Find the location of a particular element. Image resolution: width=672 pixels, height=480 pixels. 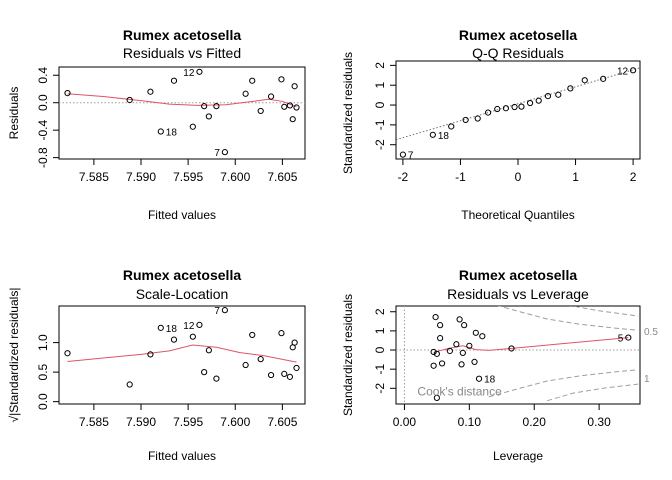

panel3-plot-frame is located at coordinates (182, 355).